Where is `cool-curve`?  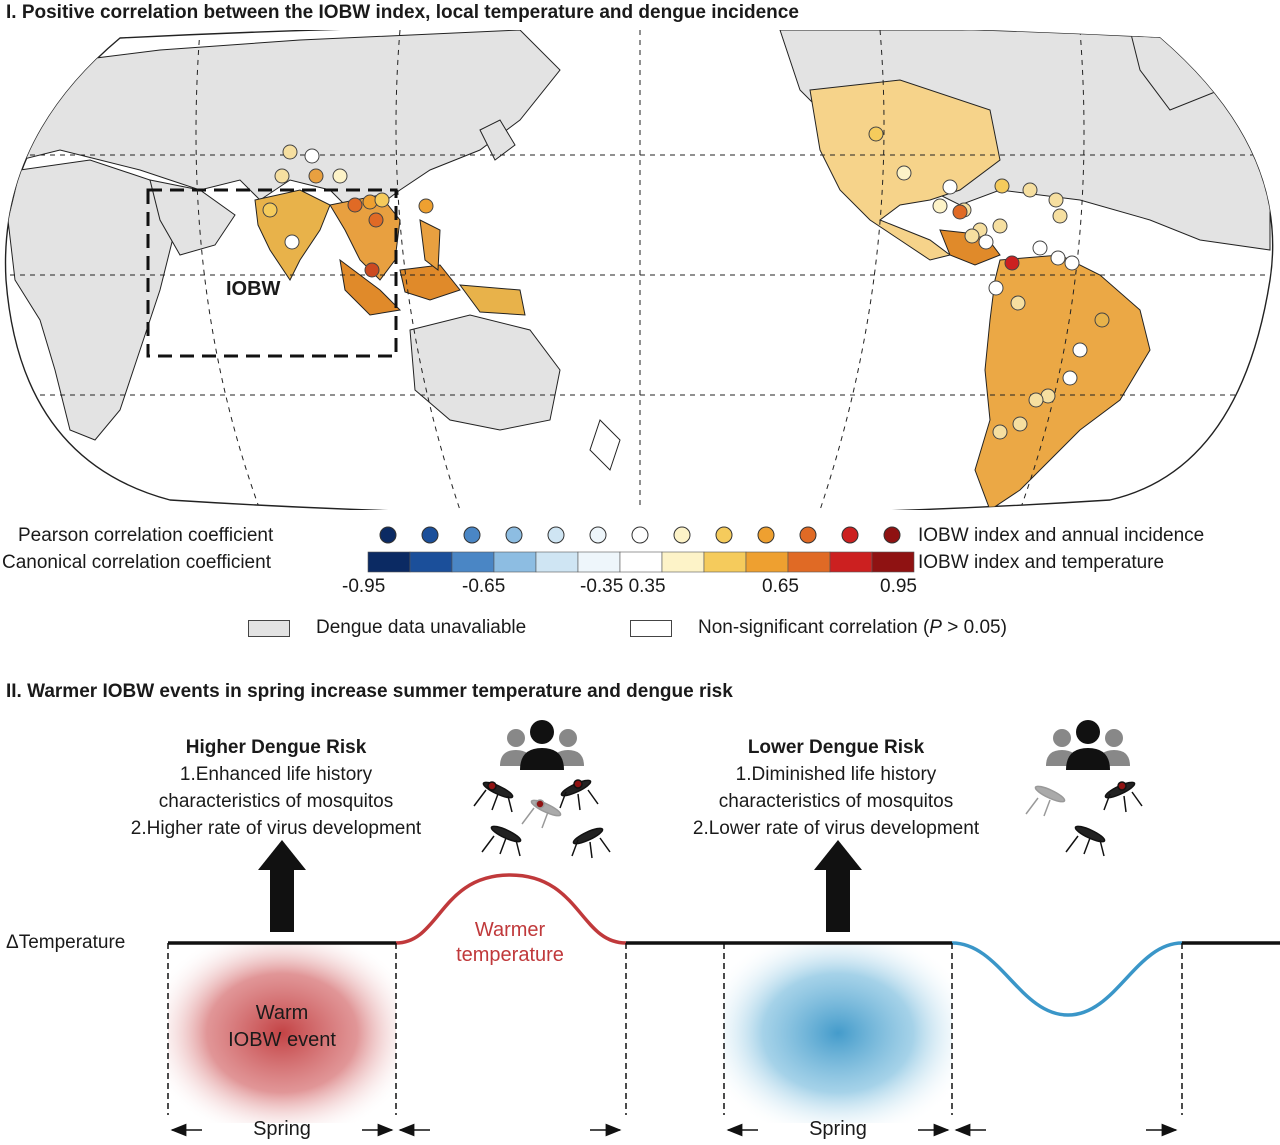 cool-curve is located at coordinates (1067, 979).